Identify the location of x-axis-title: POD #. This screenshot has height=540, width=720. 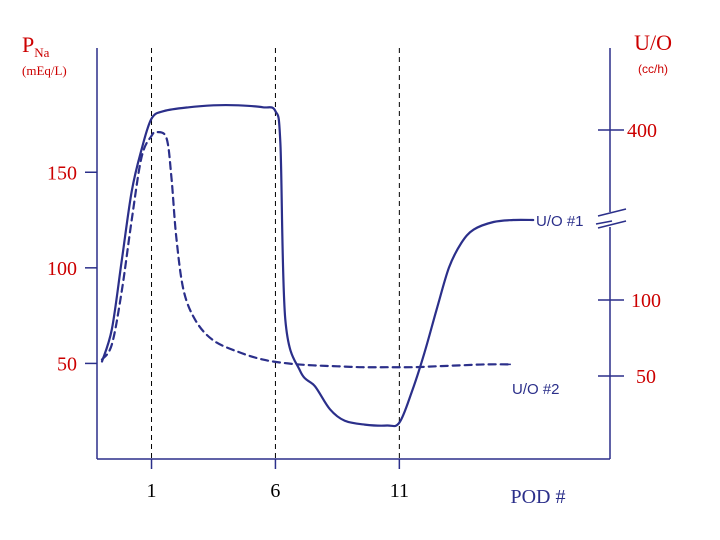
(537, 497).